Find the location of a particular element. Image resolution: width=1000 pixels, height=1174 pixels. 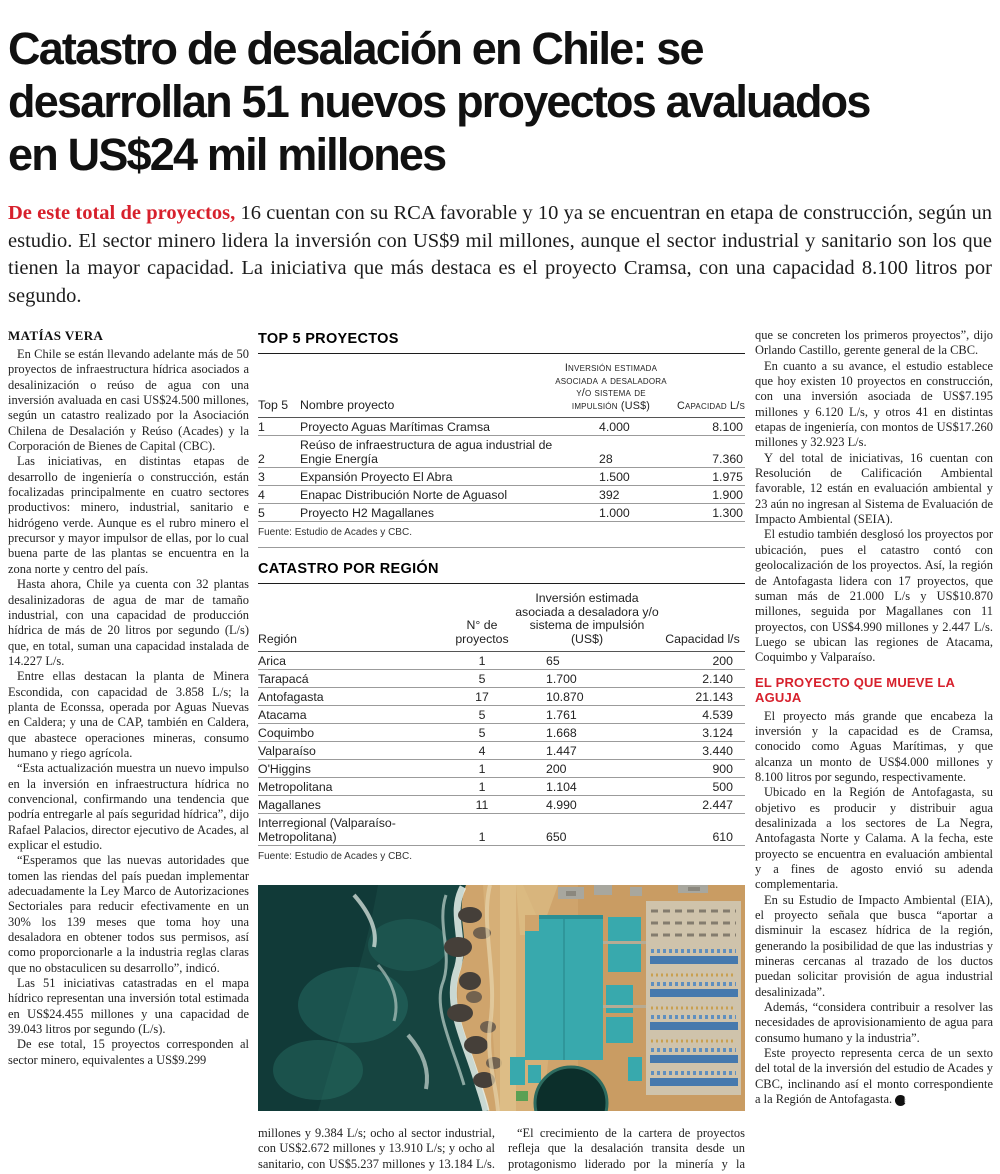

table-row: Tarapacá 5 1.700 2.140 is located at coordinates (501, 679).